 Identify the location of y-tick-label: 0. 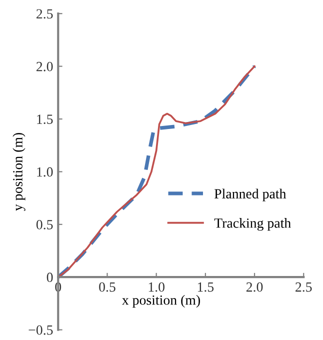
(49, 277).